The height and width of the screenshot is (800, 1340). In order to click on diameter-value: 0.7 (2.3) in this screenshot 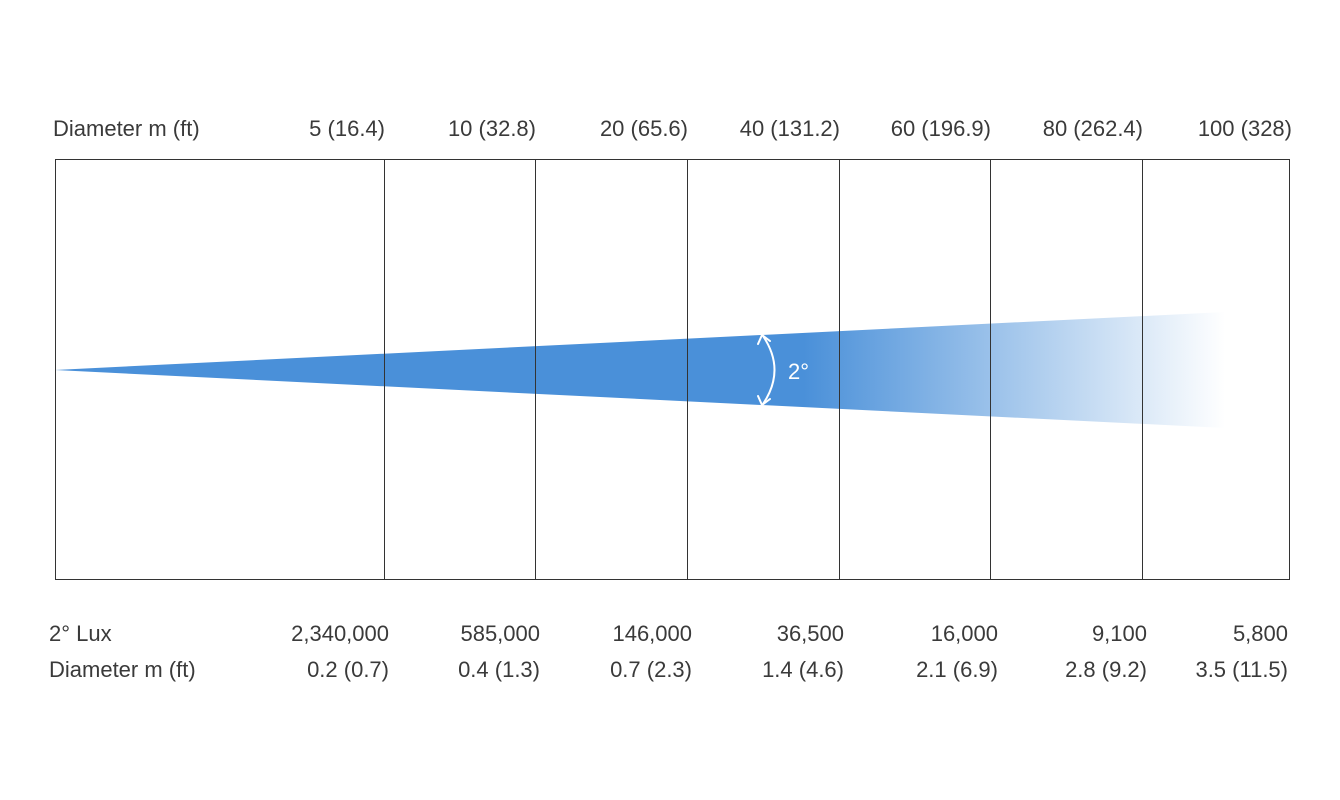, I will do `click(651, 669)`.